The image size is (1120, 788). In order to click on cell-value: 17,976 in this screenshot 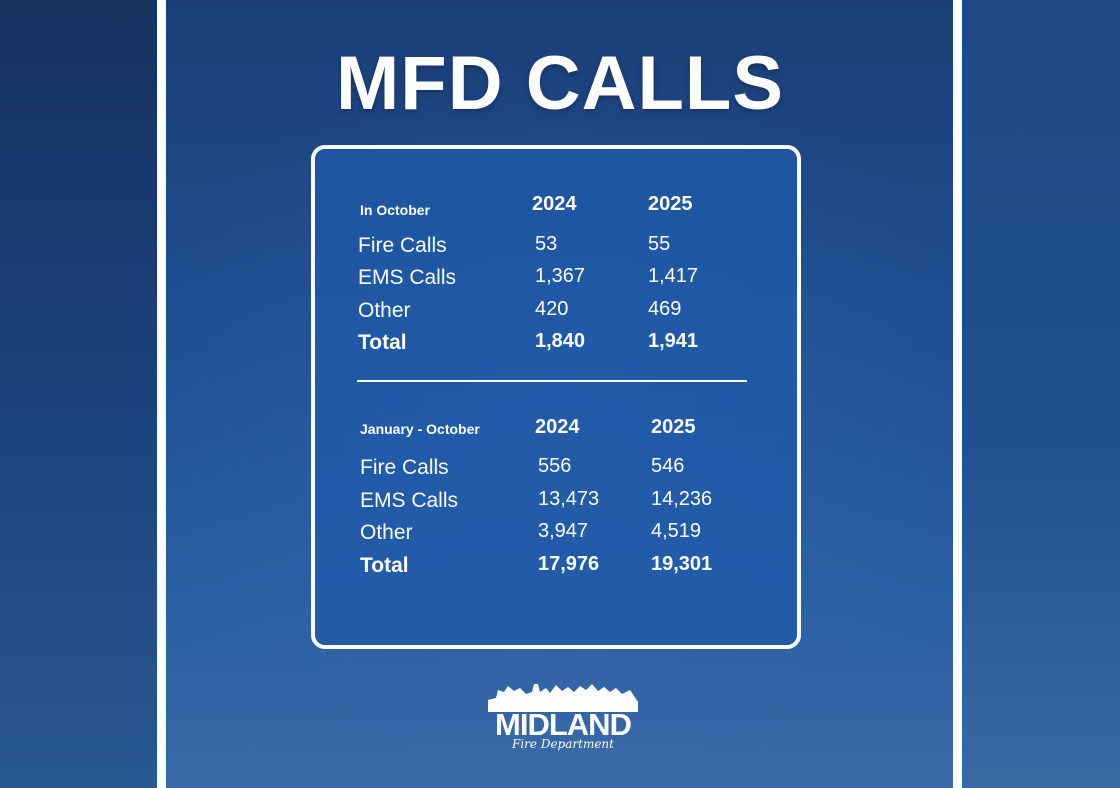, I will do `click(569, 564)`.